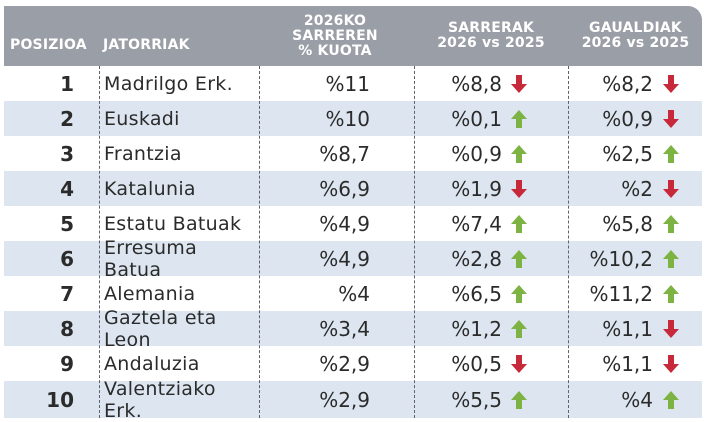  I want to click on quota-cell: %11, so click(347, 83).